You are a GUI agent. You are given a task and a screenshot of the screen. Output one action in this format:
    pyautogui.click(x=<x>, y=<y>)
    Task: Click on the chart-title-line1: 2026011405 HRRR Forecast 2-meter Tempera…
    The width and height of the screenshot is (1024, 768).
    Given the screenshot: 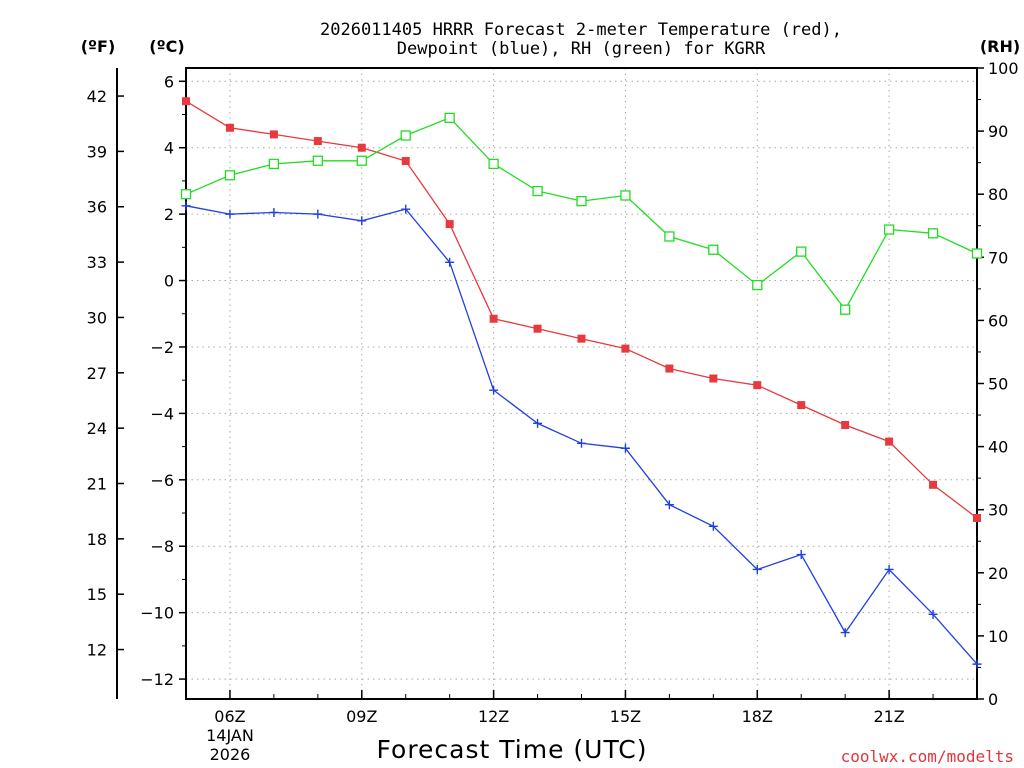 What is the action you would take?
    pyautogui.click(x=581, y=30)
    